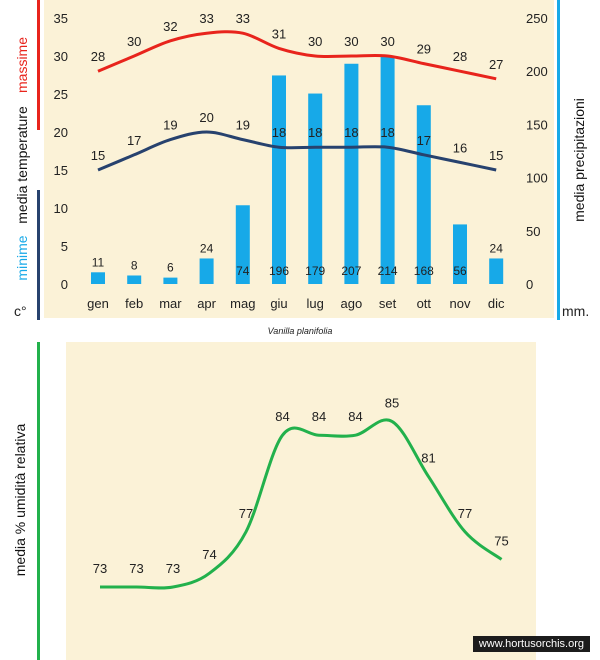 The height and width of the screenshot is (660, 600). Describe the element at coordinates (537, 124) in the screenshot. I see `right-tick-label: 150` at that location.